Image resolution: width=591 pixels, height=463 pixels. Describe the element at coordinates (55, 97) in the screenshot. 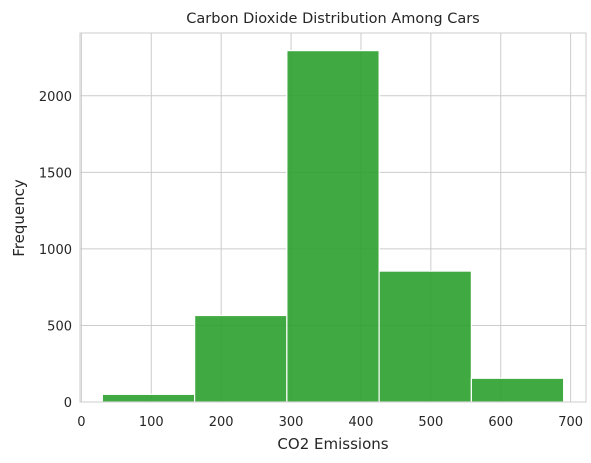

I see `y-tick-label: 2000` at that location.